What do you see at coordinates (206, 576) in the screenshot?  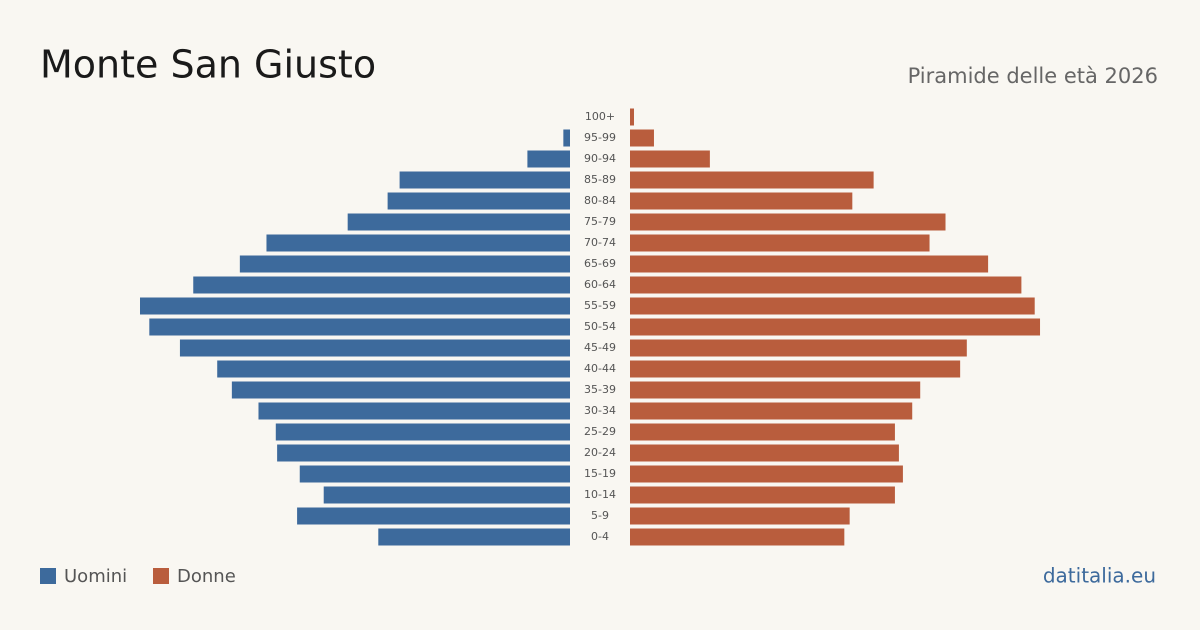 I see `legend-label: Donne` at bounding box center [206, 576].